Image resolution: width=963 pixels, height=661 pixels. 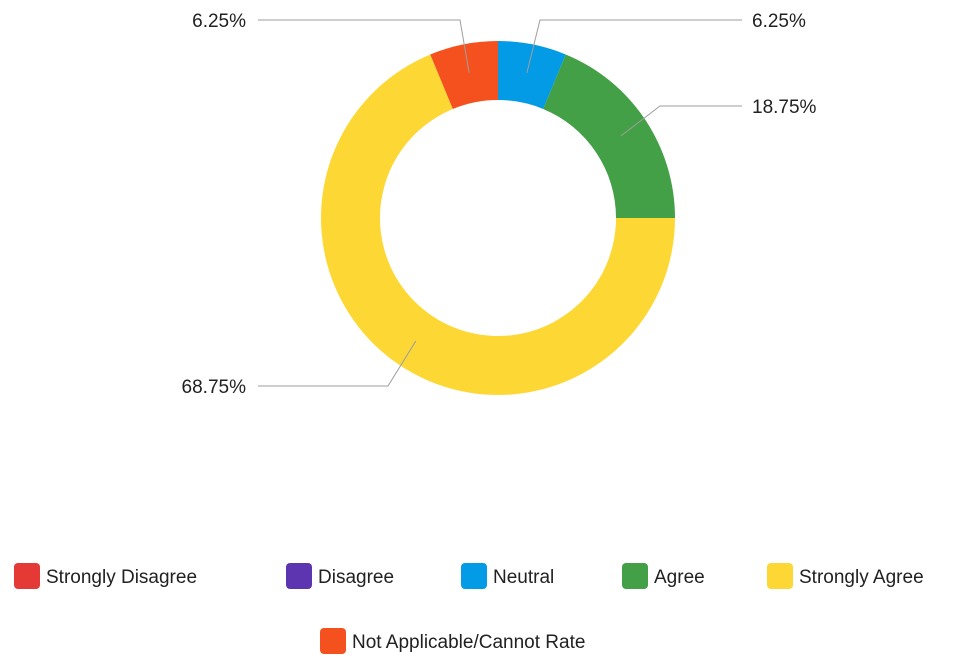 I want to click on legend-label-strongly-agree: Strongly Agree, so click(x=861, y=577).